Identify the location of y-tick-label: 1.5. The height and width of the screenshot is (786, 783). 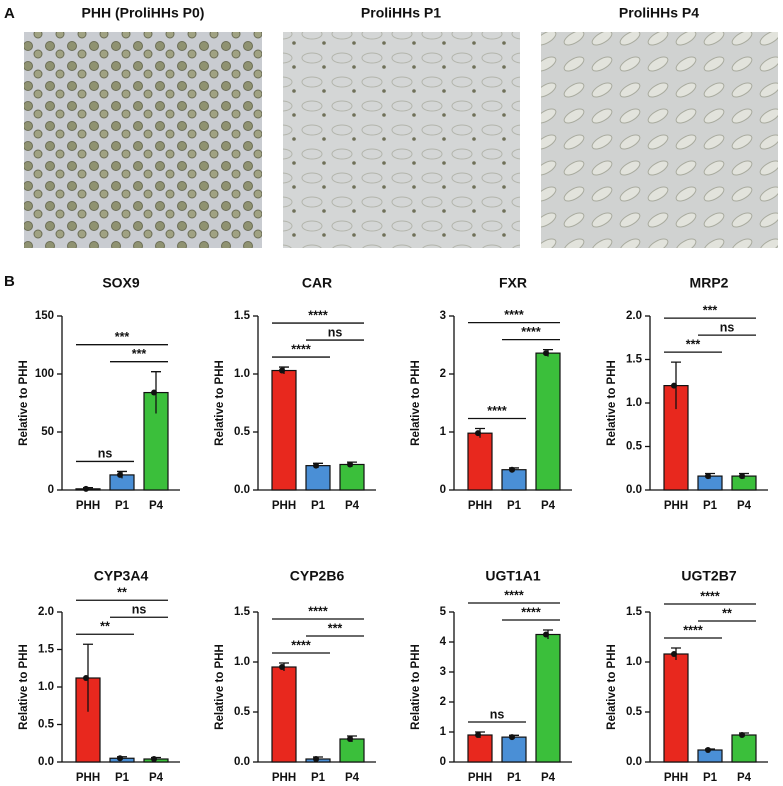
(242, 612).